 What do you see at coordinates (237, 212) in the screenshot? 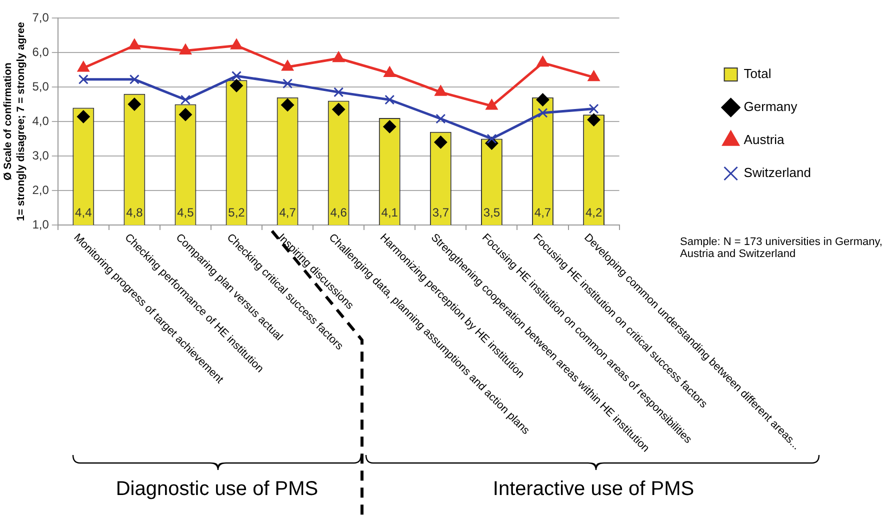
I see `data-label: 5,2` at bounding box center [237, 212].